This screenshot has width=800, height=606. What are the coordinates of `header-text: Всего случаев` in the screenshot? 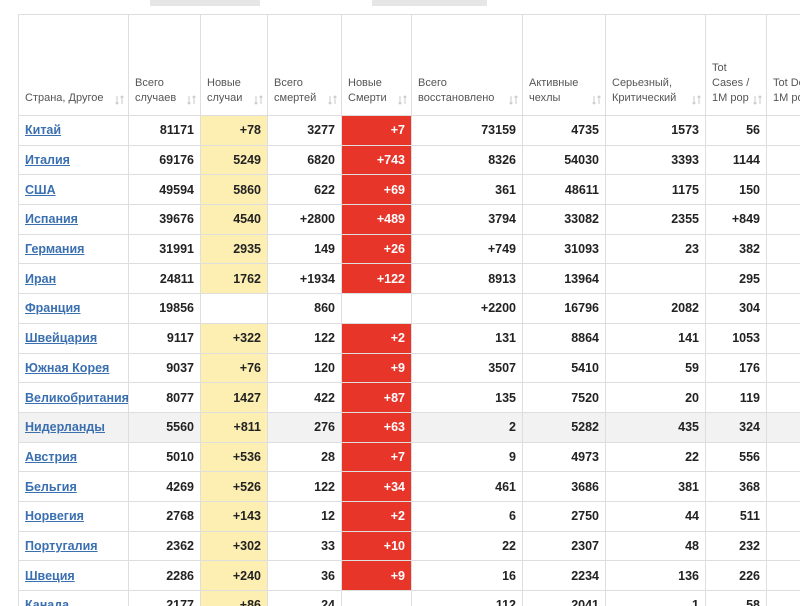 It's located at (156, 90).